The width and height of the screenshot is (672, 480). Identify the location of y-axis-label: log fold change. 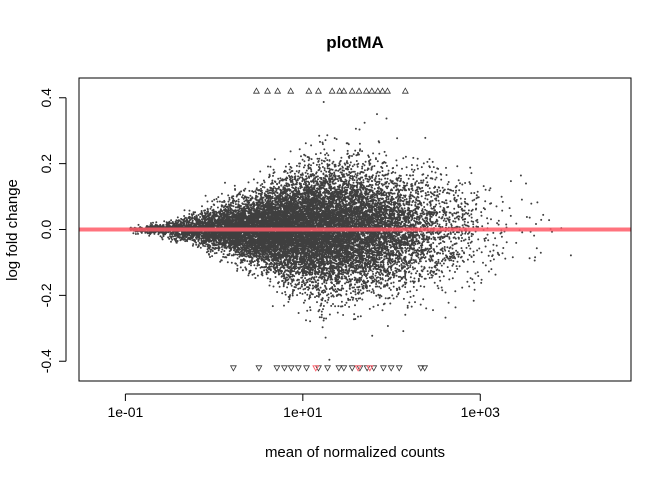
(12, 230).